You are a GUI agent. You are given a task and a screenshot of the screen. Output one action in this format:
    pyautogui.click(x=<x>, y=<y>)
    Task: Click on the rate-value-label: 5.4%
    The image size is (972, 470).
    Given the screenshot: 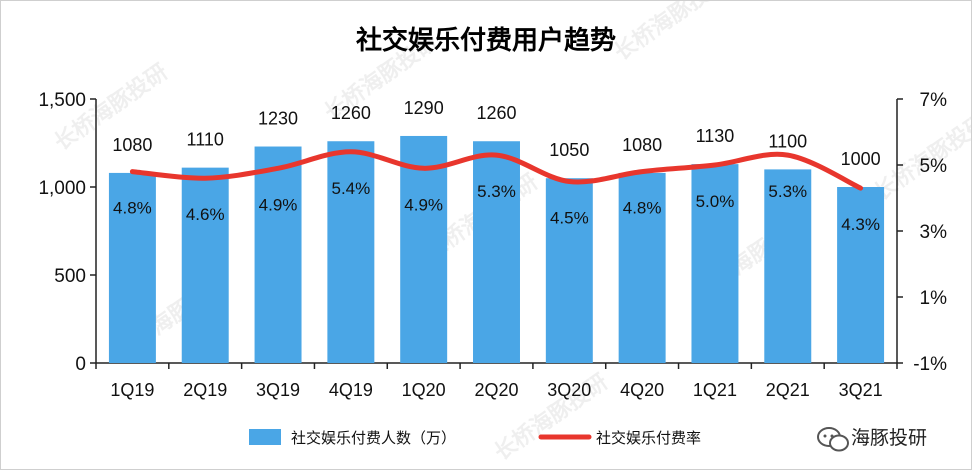 What is the action you would take?
    pyautogui.click(x=350, y=188)
    